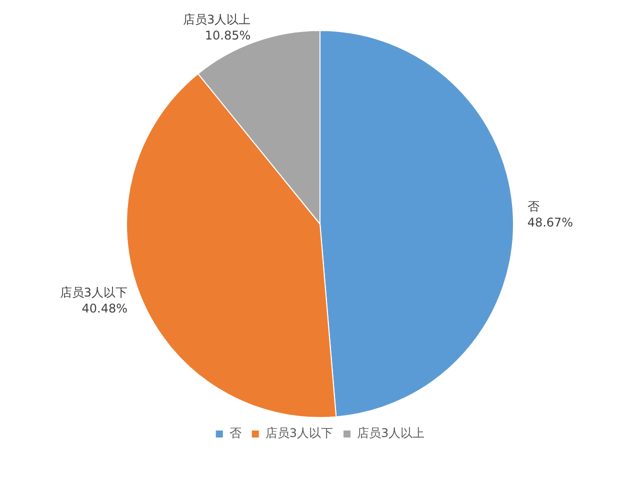 The image size is (640, 480). I want to click on slice-label: 店员3人以下, so click(94, 293).